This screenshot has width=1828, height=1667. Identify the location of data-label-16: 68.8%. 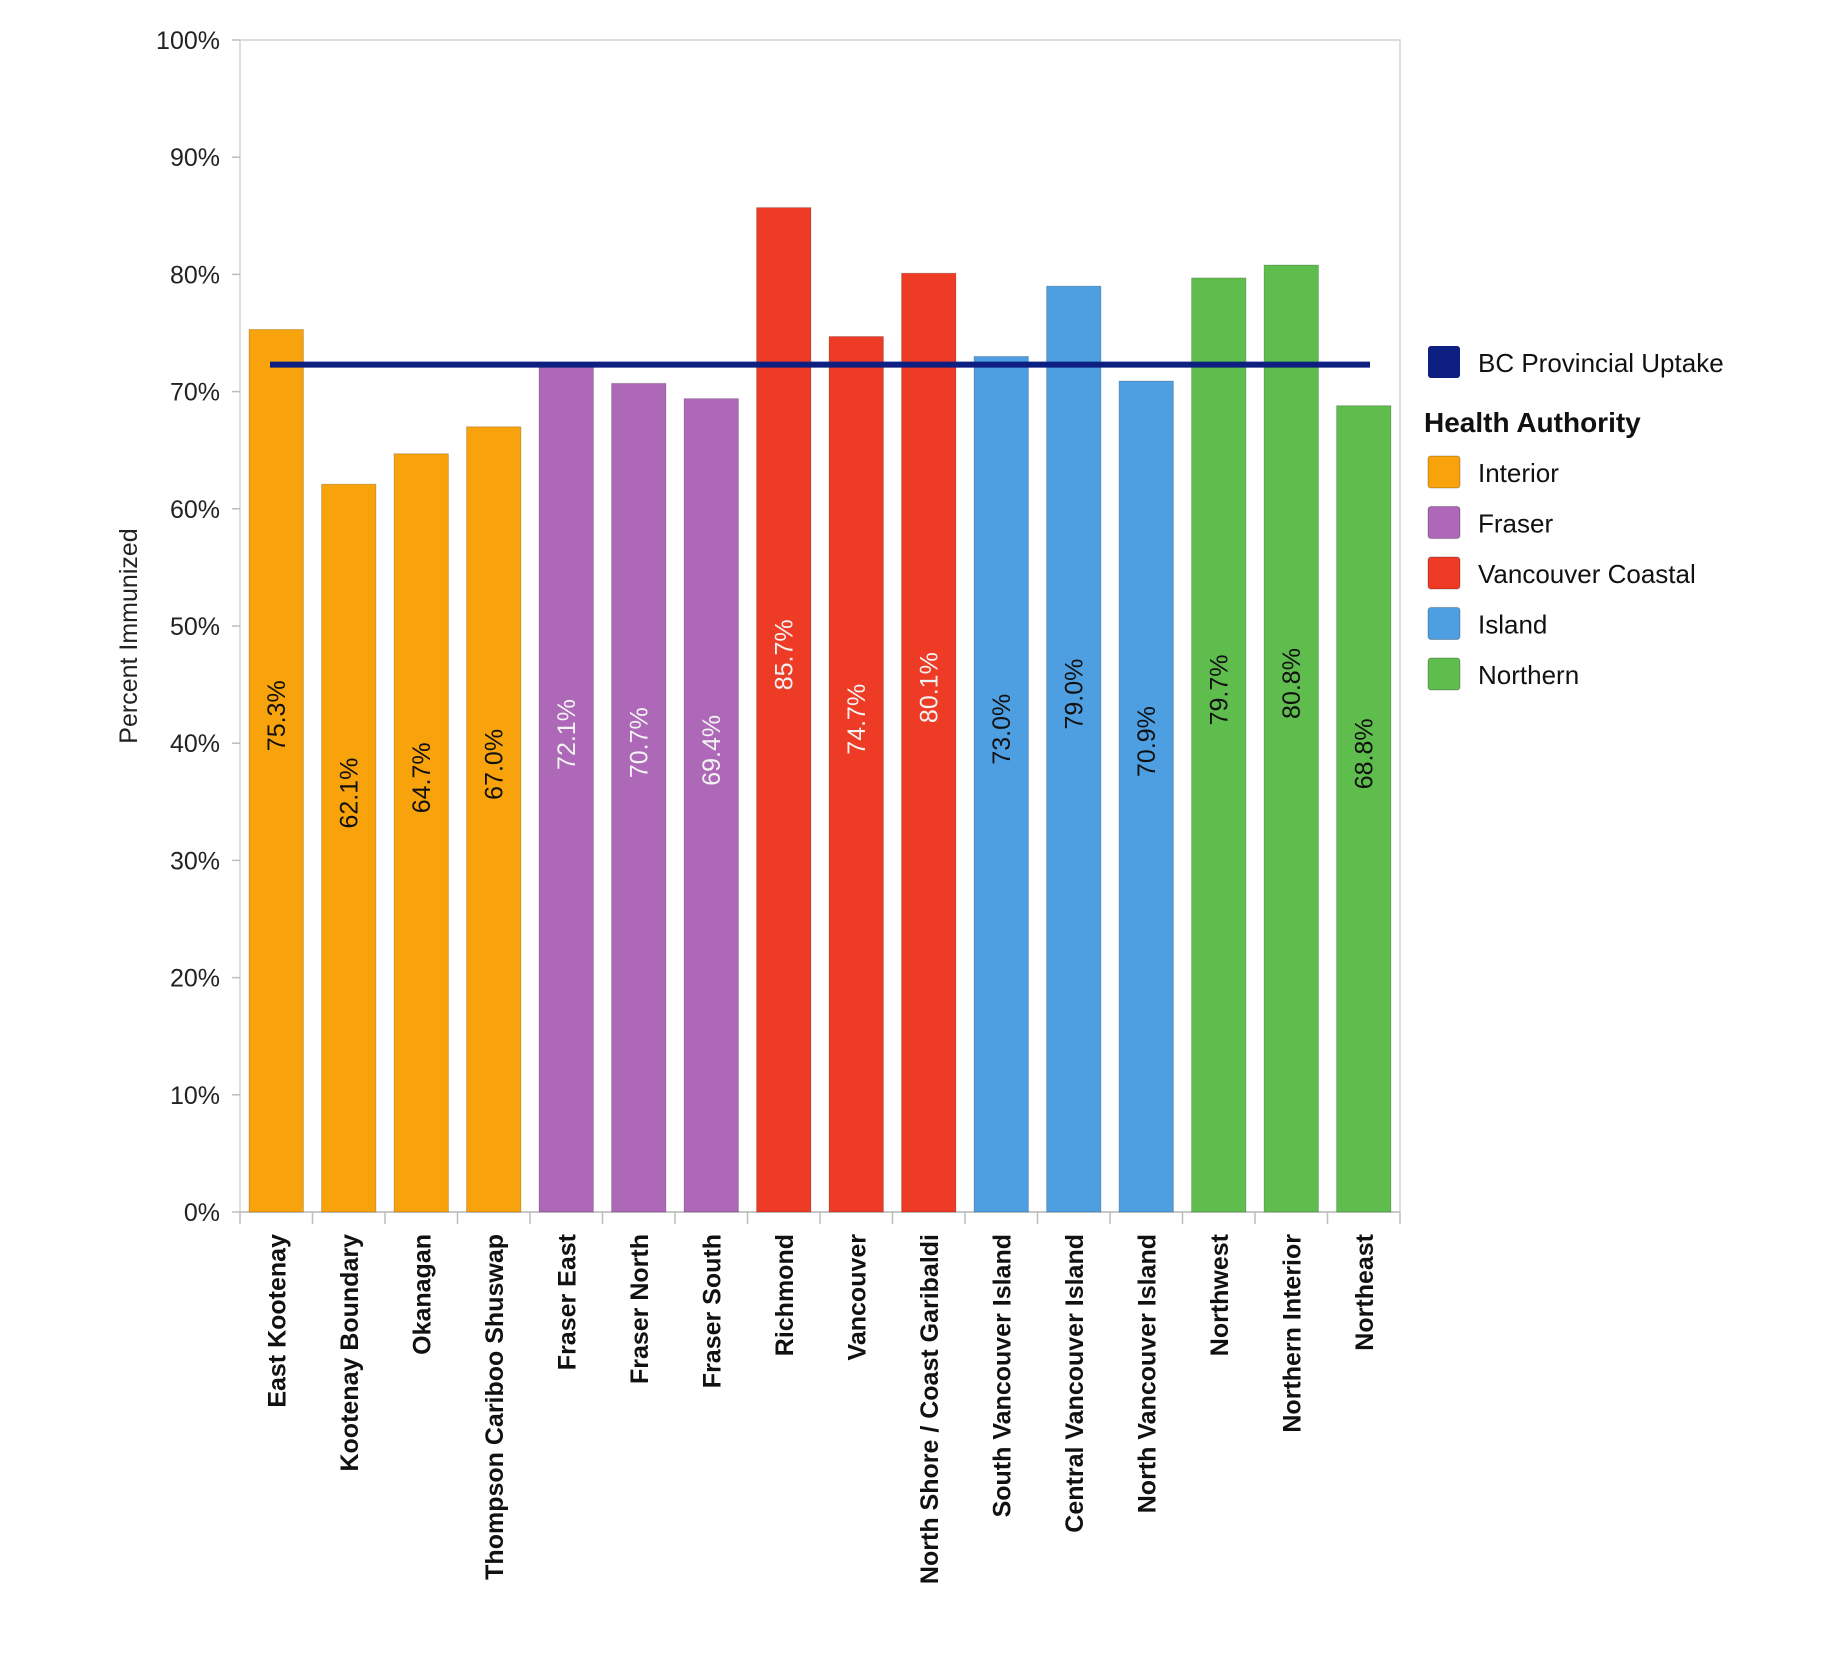
(1365, 753).